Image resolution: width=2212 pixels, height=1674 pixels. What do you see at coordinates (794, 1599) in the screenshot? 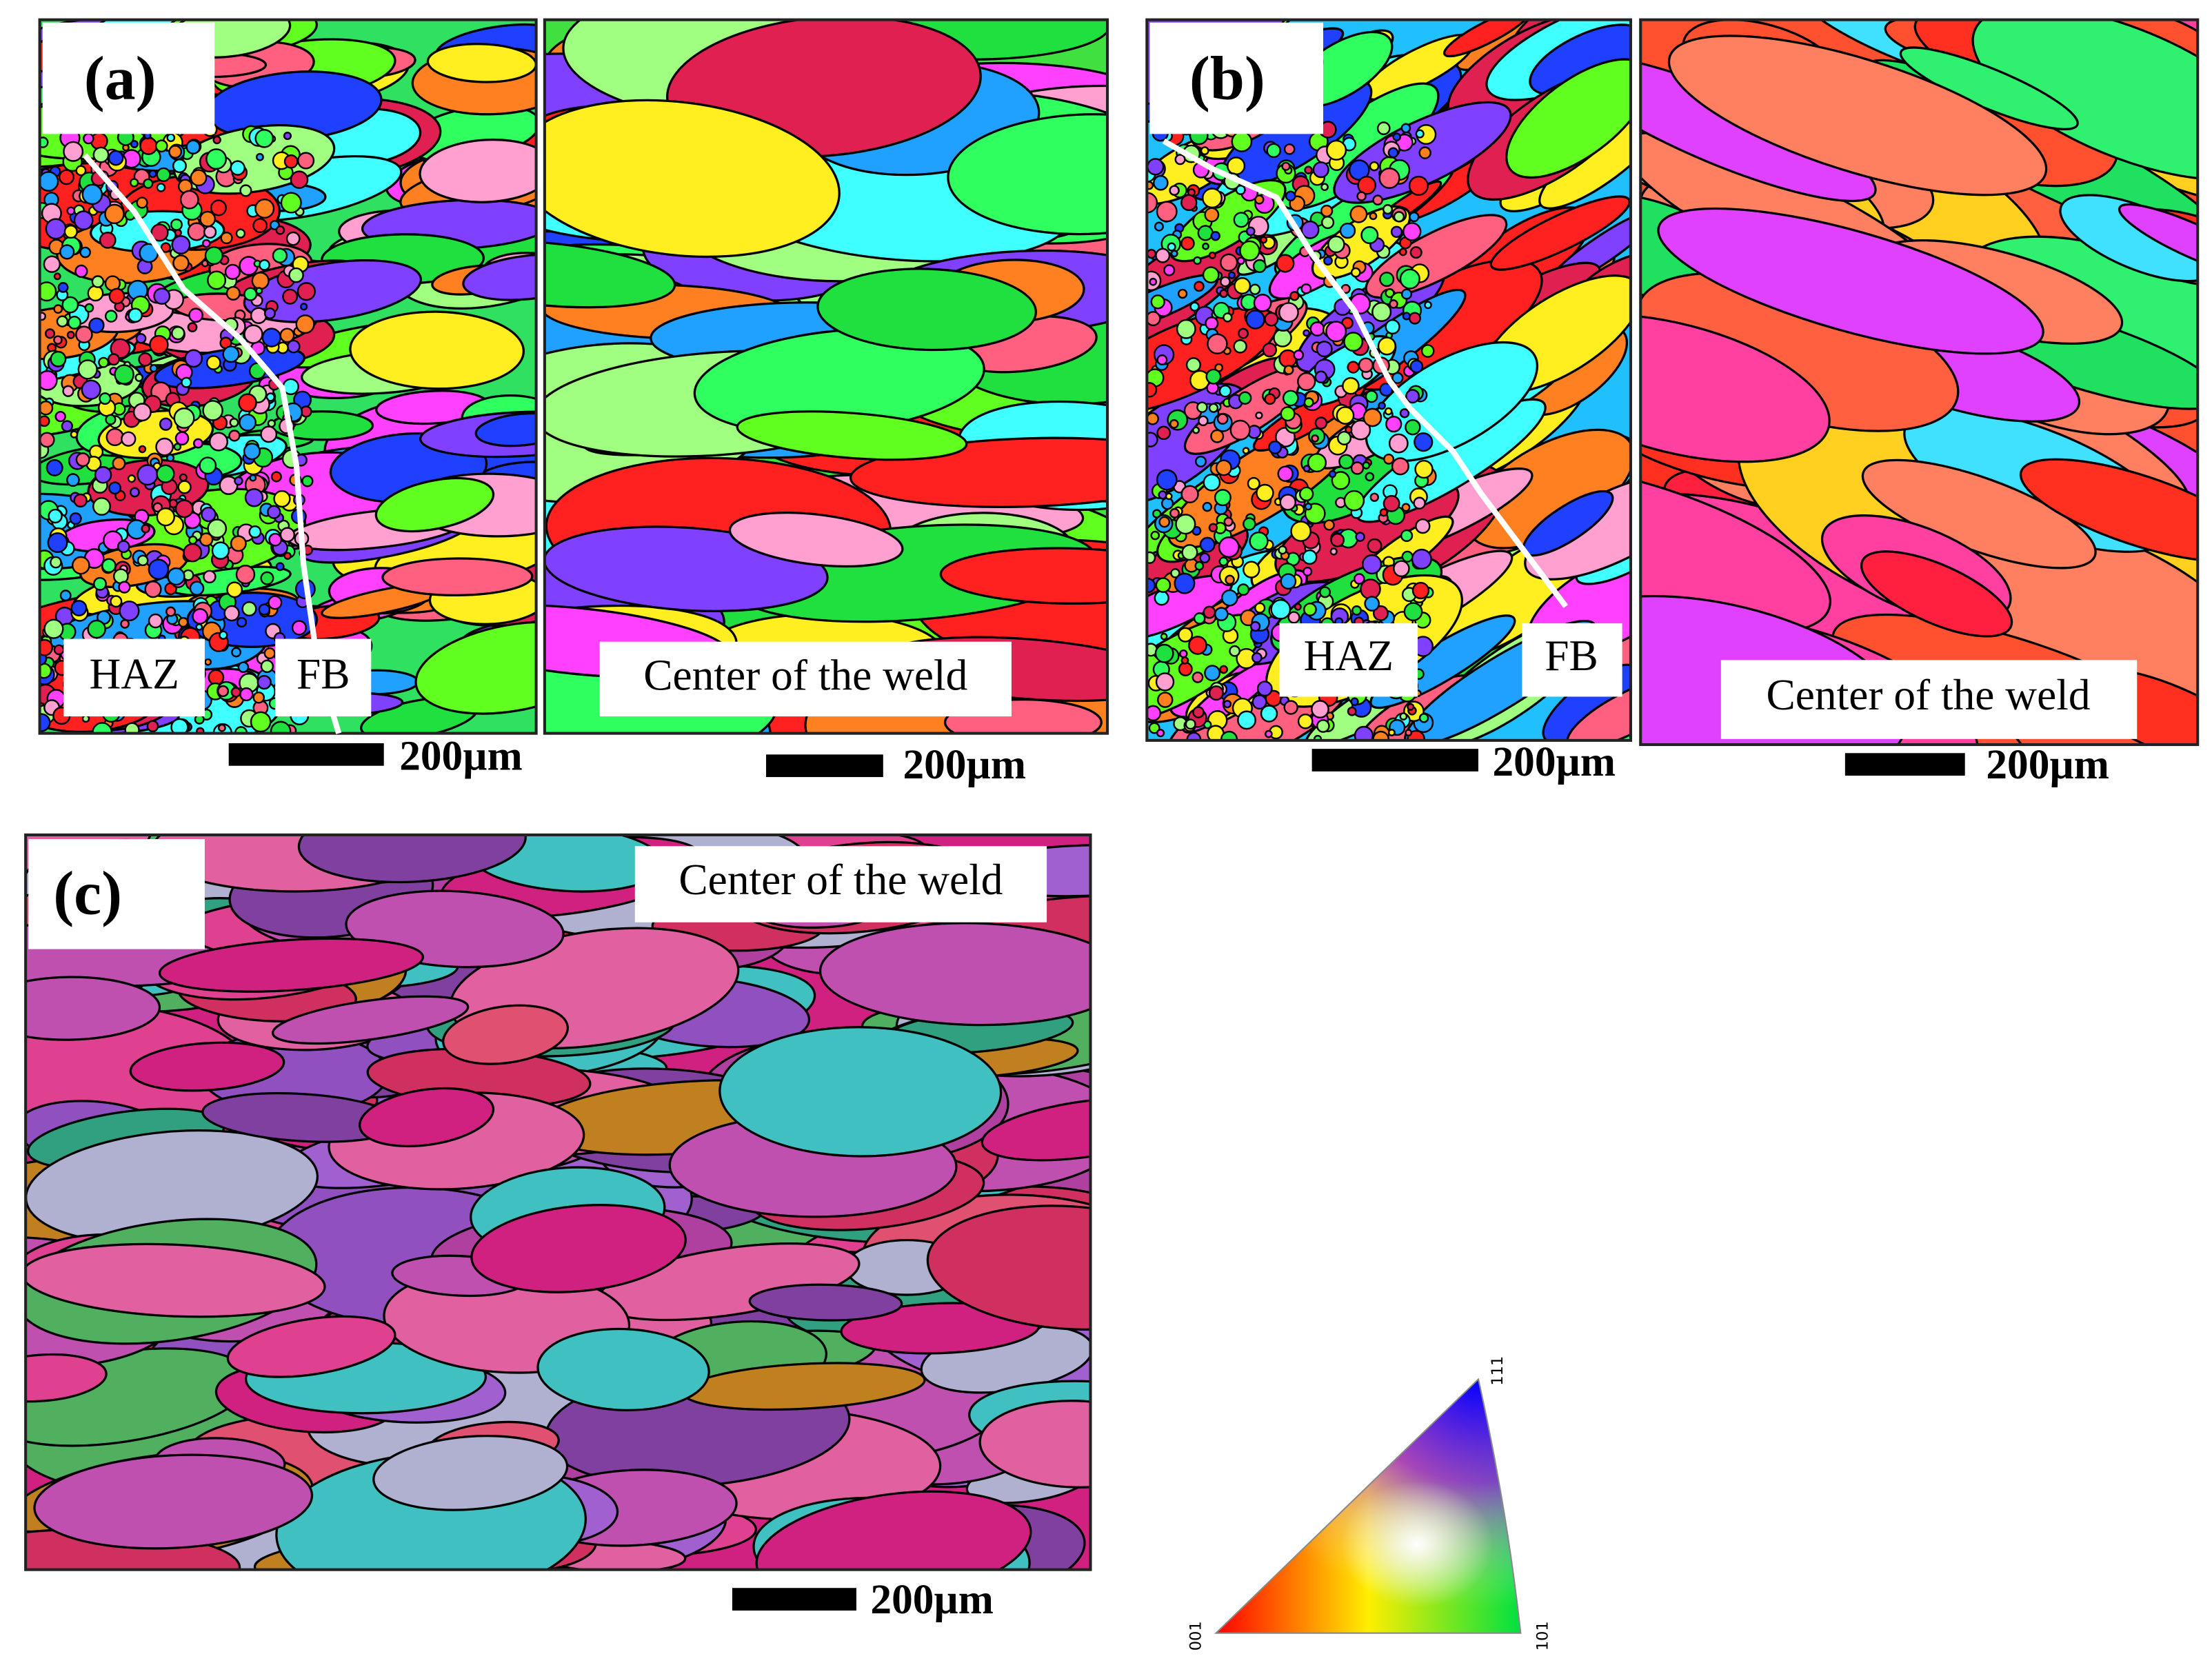
I see `scale-bar` at bounding box center [794, 1599].